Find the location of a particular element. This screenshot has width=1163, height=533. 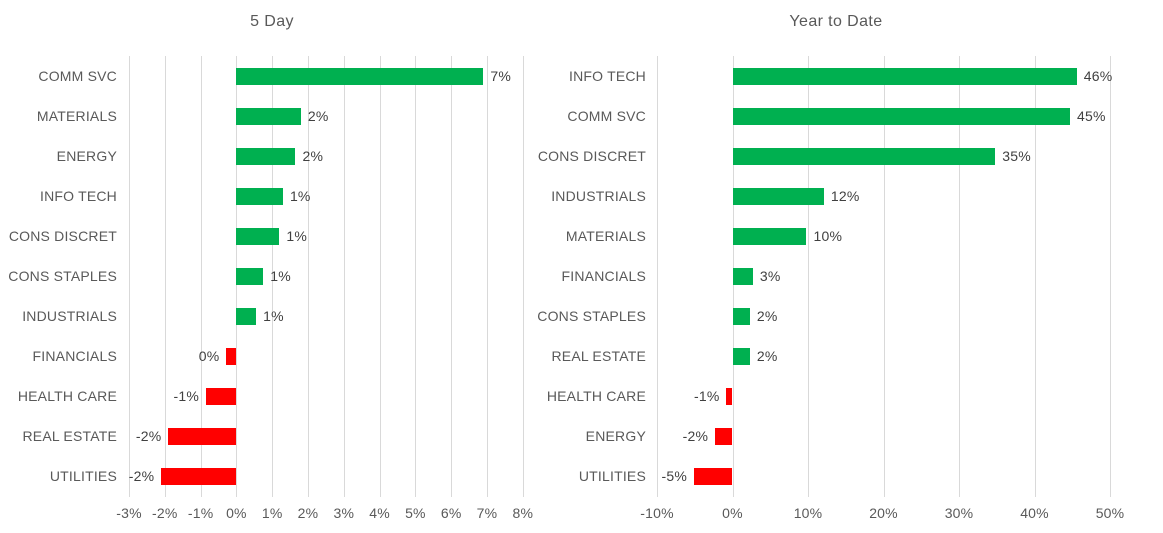

axis-tick-label: 8% is located at coordinates (523, 513).